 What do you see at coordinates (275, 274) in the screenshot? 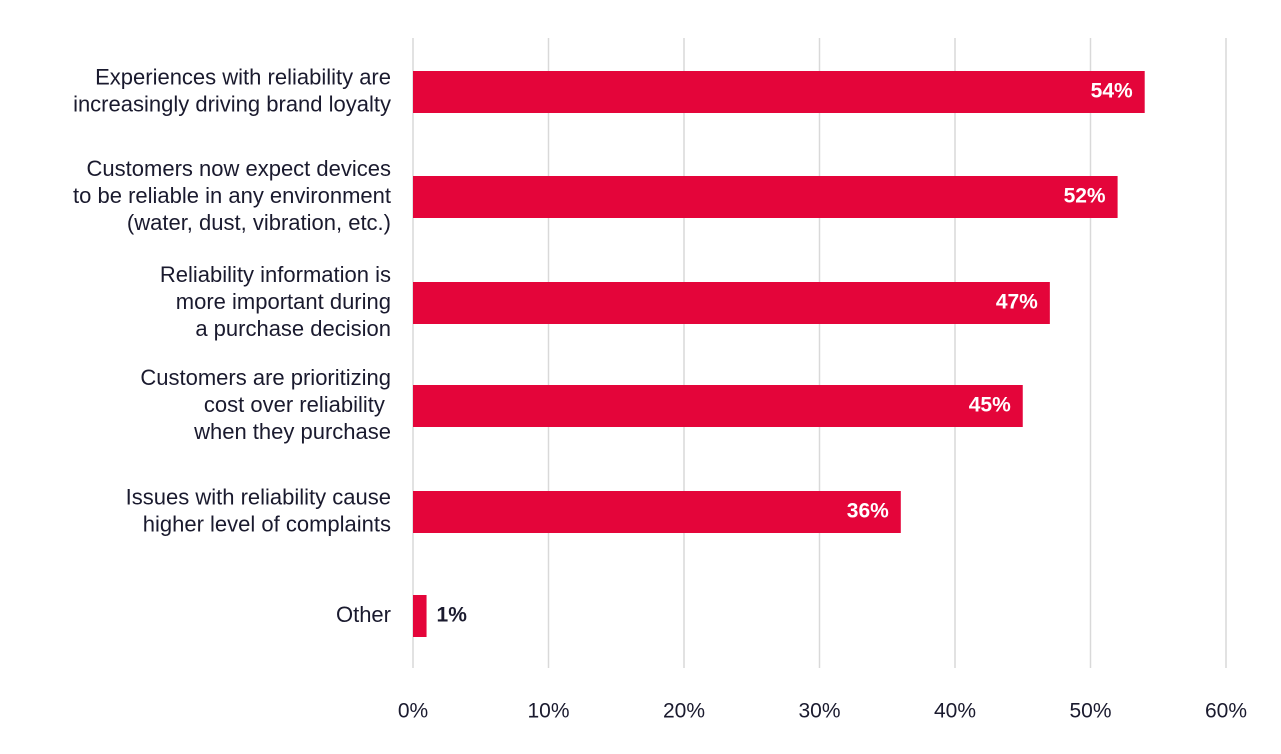
I see `category-label-line: Reliability information is` at bounding box center [275, 274].